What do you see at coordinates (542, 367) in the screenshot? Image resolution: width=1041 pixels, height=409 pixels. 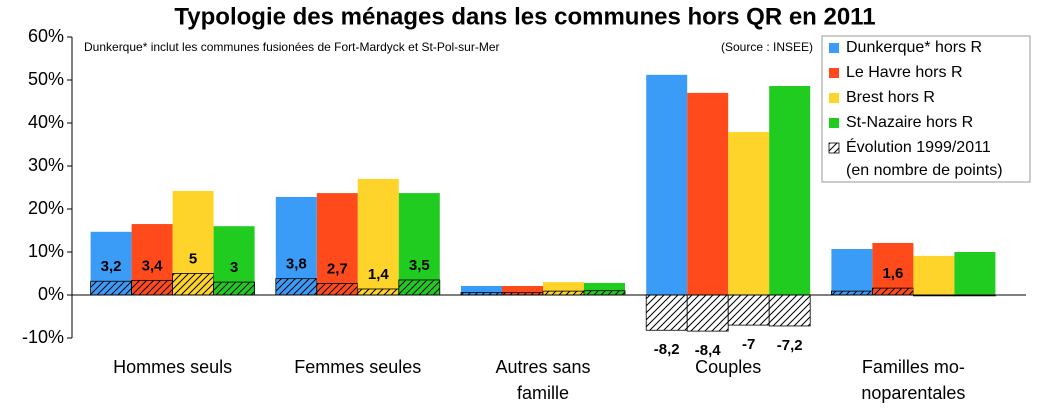 I see `x-tick-label: Autres sans` at bounding box center [542, 367].